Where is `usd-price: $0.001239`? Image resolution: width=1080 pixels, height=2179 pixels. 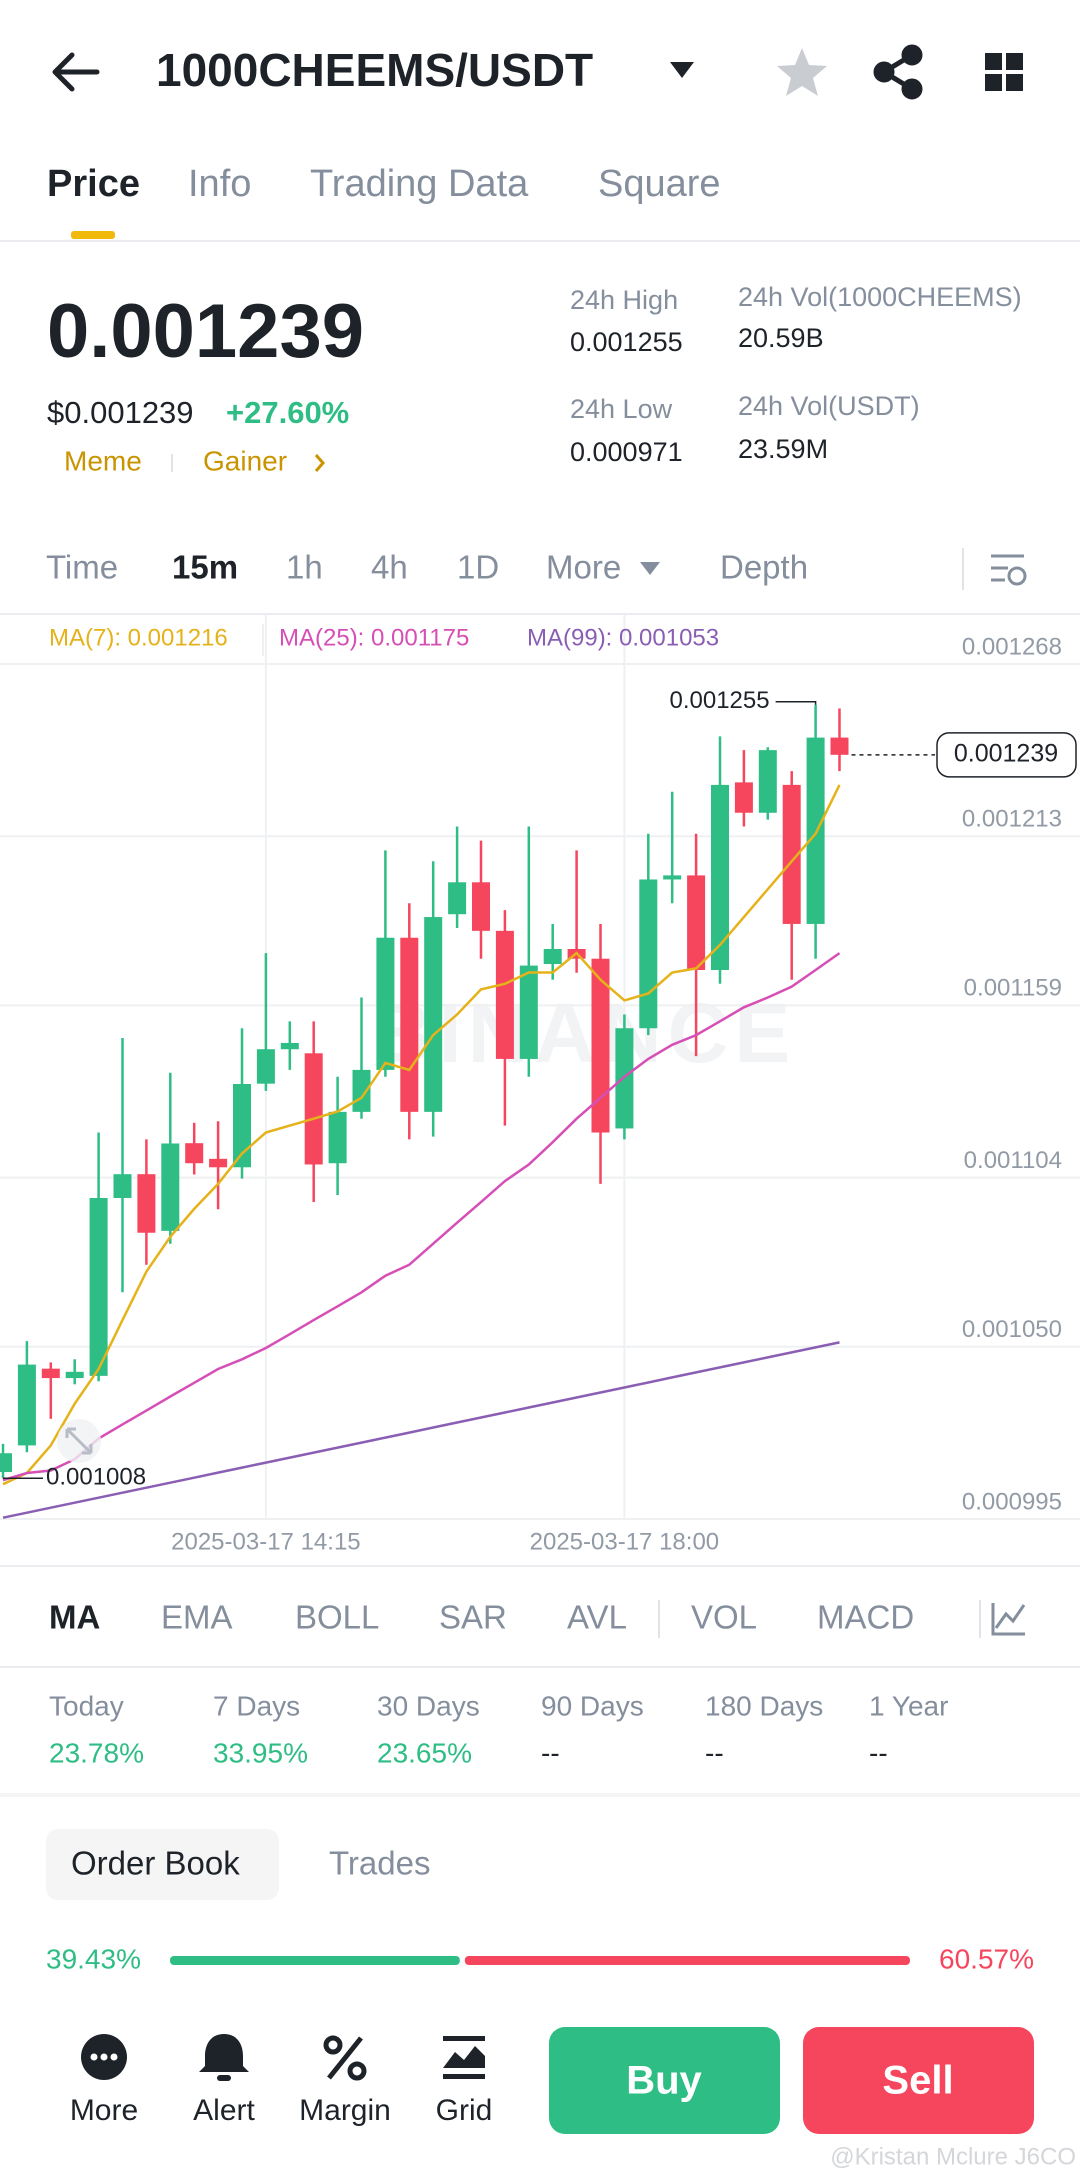
usd-price: $0.001239 is located at coordinates (120, 412).